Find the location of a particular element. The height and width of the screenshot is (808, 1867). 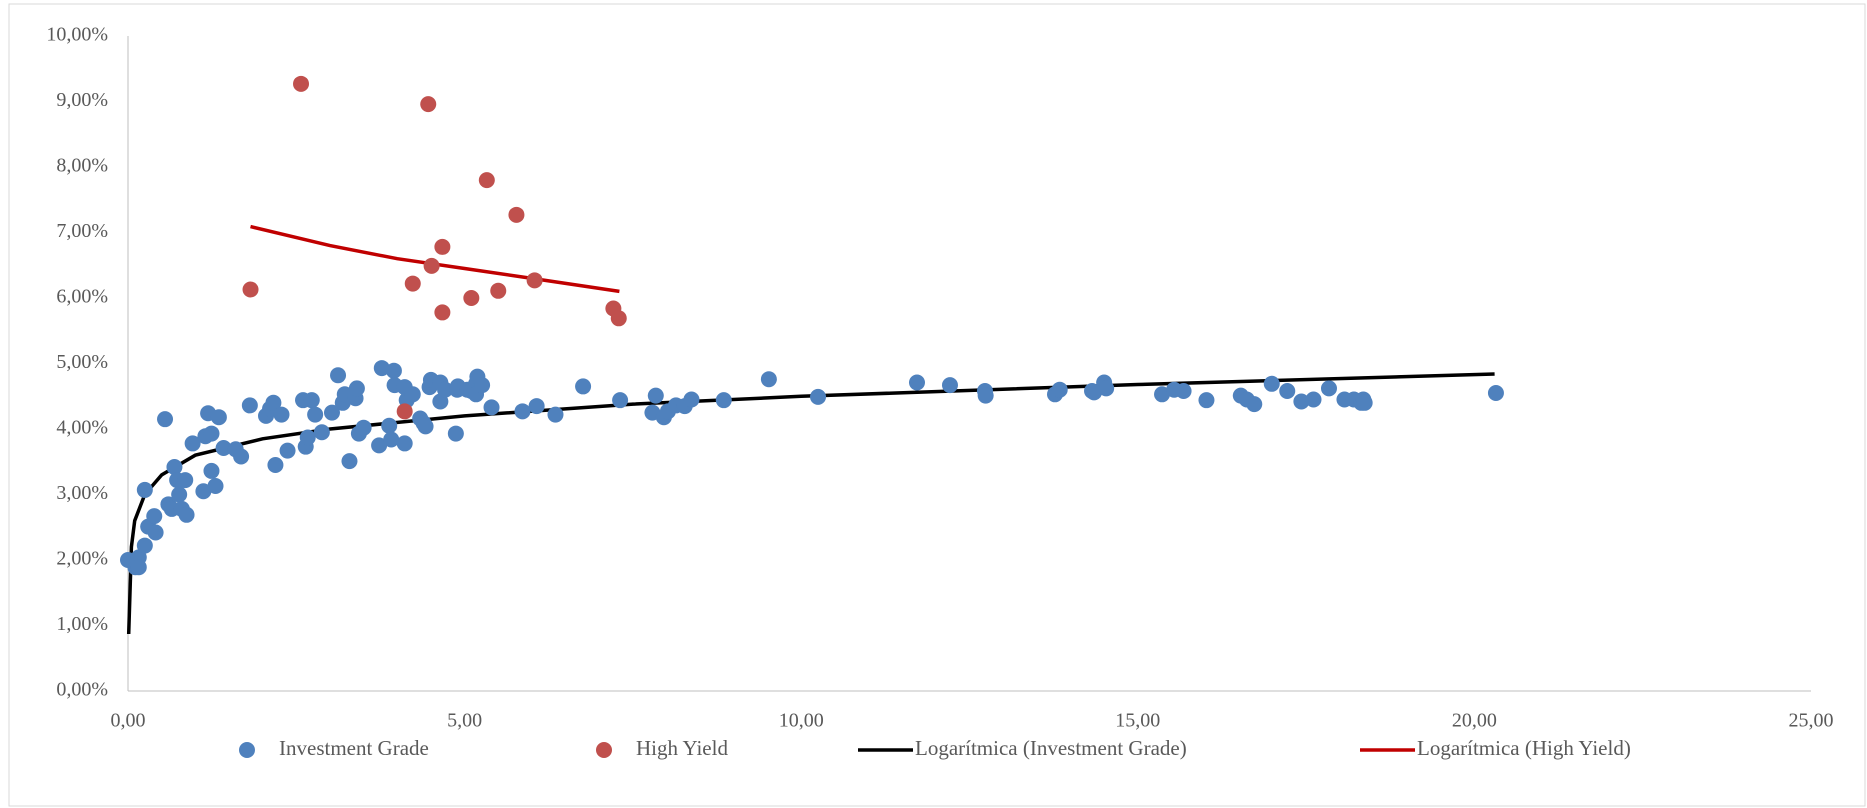

y-tick-label: 10,00% is located at coordinates (77, 35).